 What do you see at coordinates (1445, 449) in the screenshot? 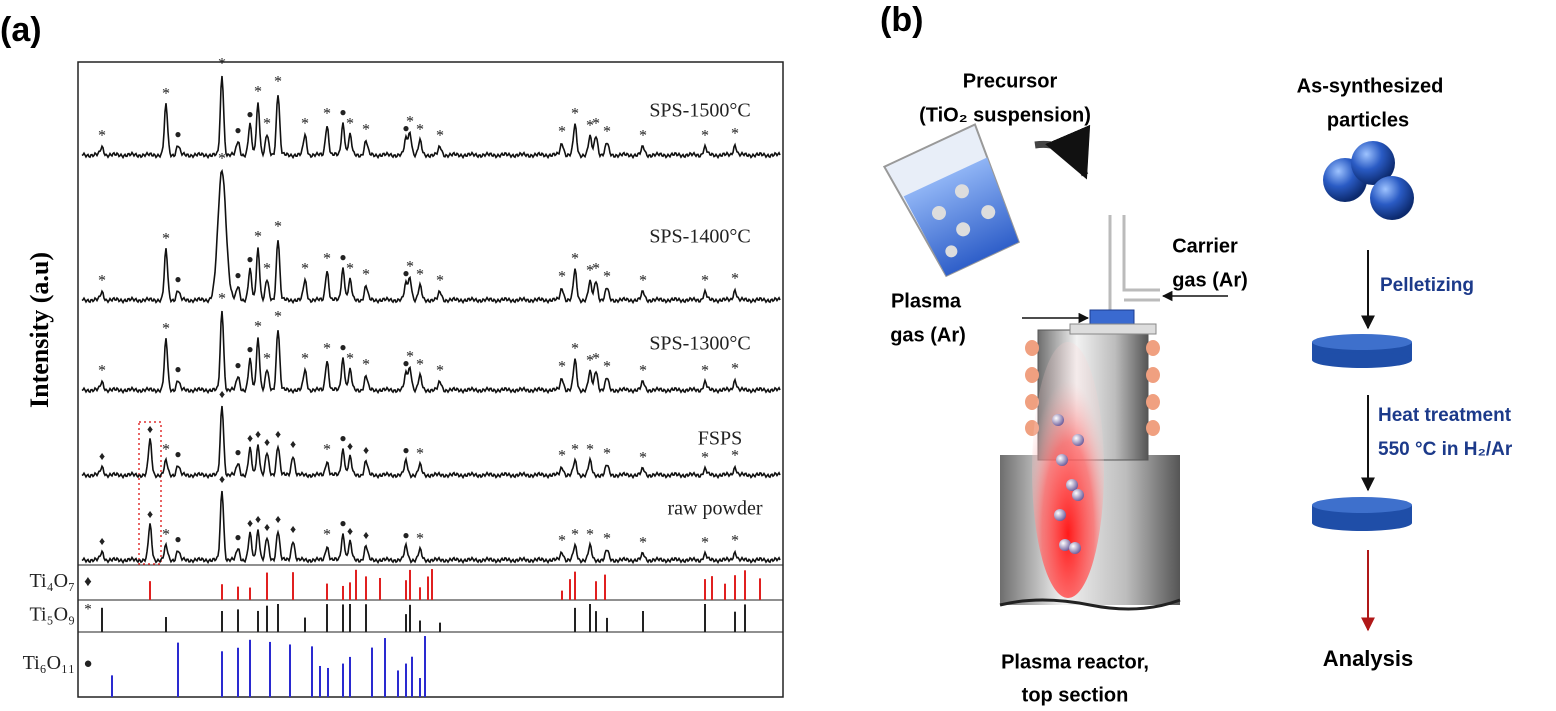
I see `step-label: 550 °C in H₂/Ar` at bounding box center [1445, 449].